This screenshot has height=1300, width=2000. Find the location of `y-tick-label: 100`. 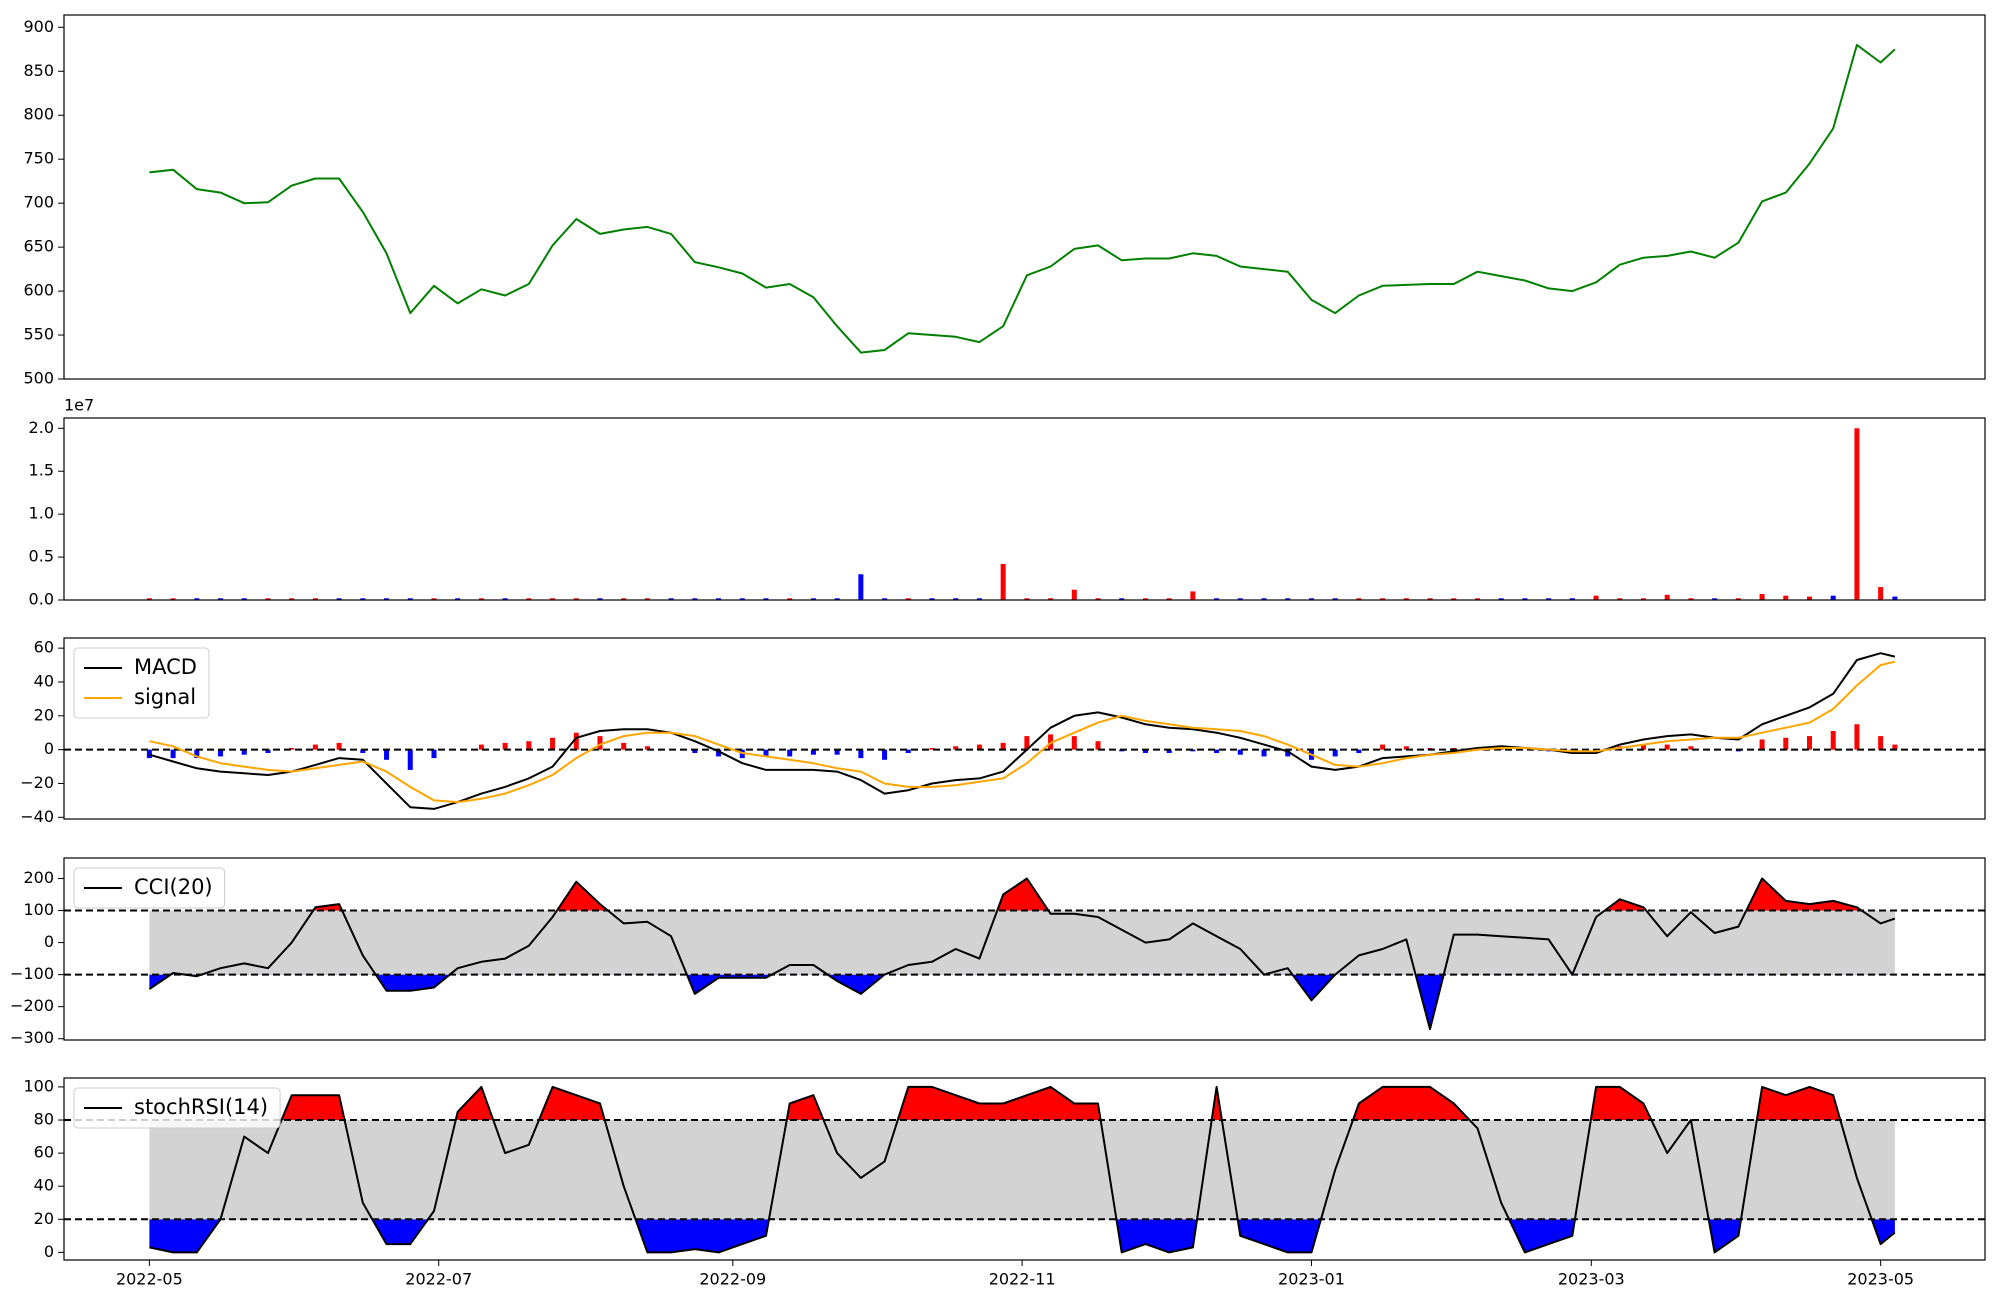

y-tick-label: 100 is located at coordinates (38, 1085).